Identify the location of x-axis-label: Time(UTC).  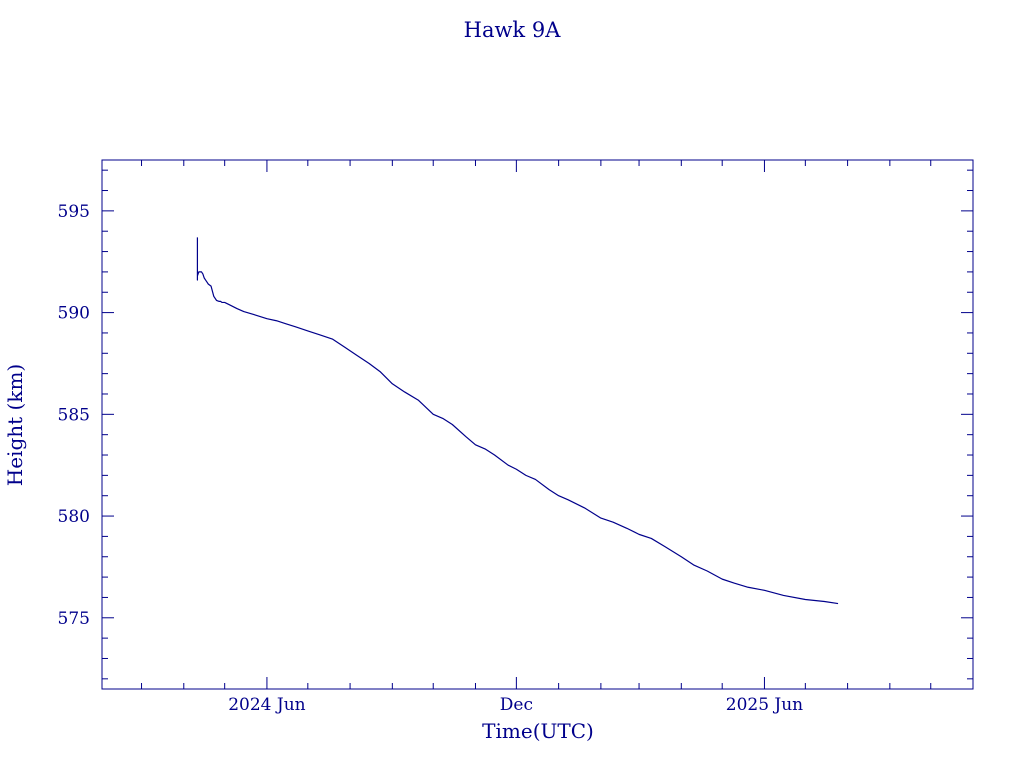
(538, 731).